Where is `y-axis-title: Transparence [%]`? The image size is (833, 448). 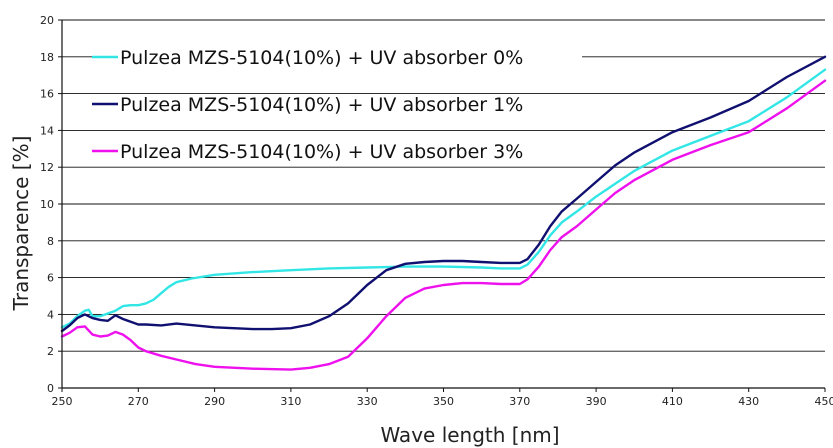
y-axis-title: Transparence [%] is located at coordinates (21, 224).